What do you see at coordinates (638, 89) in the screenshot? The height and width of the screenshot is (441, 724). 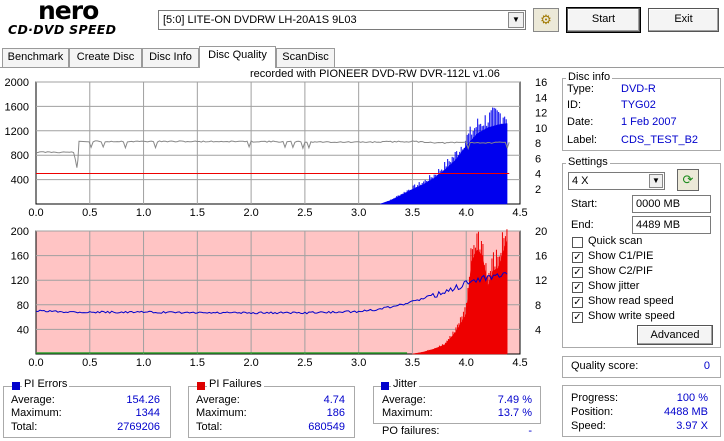 I see `type-value: DVD-R` at bounding box center [638, 89].